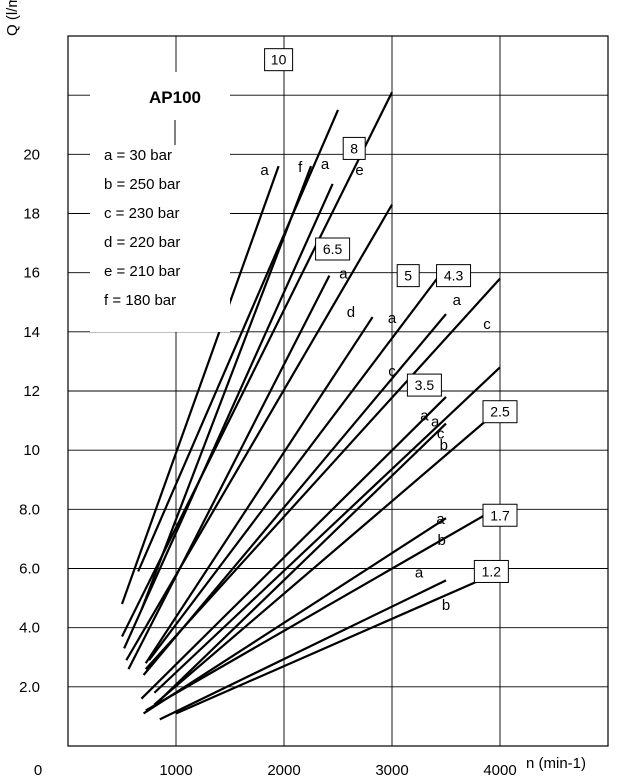 This screenshot has width=624, height=781. I want to click on legend-item: e = 210 bar, so click(142, 271).